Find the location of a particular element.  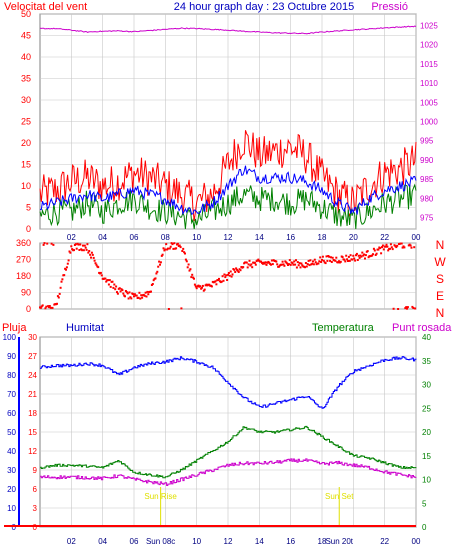

temperature-y-tick-label: 30 is located at coordinates (426, 385).